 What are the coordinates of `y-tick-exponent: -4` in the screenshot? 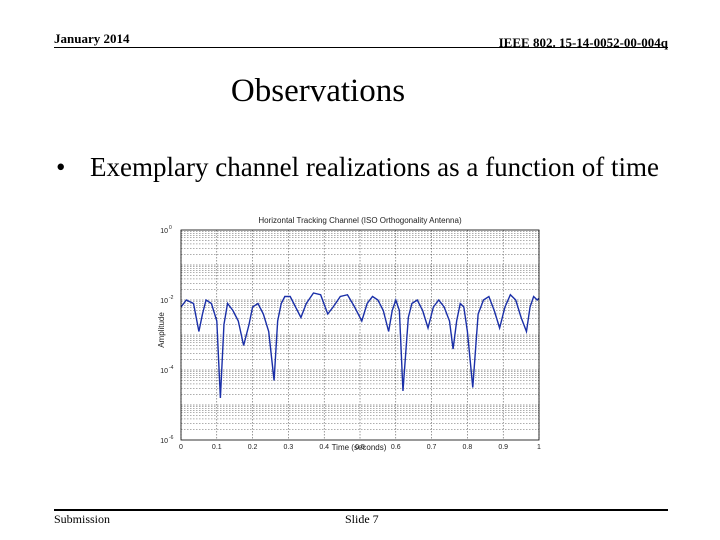 It's located at (171, 368).